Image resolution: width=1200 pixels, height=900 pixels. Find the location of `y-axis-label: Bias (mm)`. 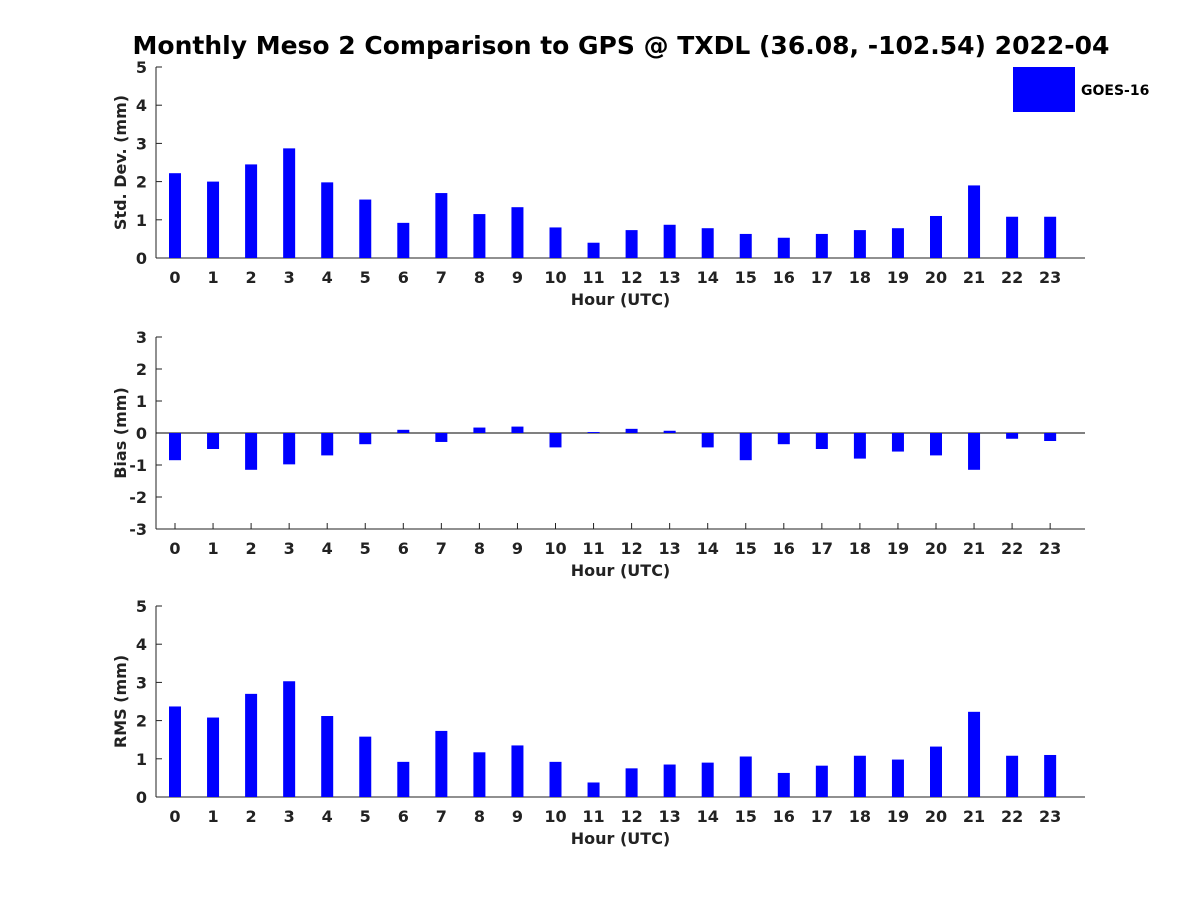

y-axis-label: Bias (mm) is located at coordinates (120, 433).